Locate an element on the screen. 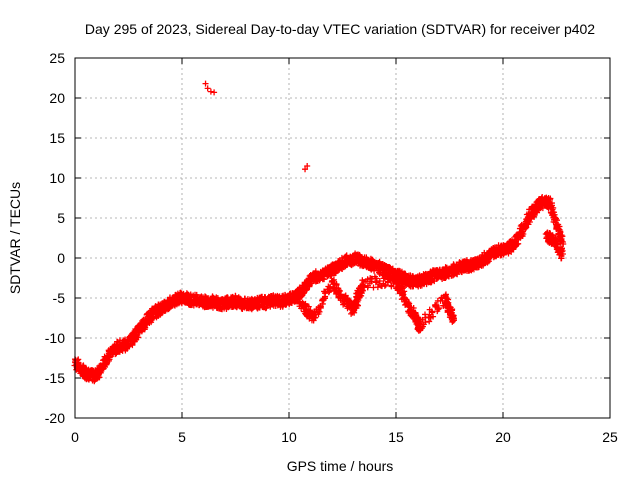  y-tick-label: 10 is located at coordinates (57, 178).